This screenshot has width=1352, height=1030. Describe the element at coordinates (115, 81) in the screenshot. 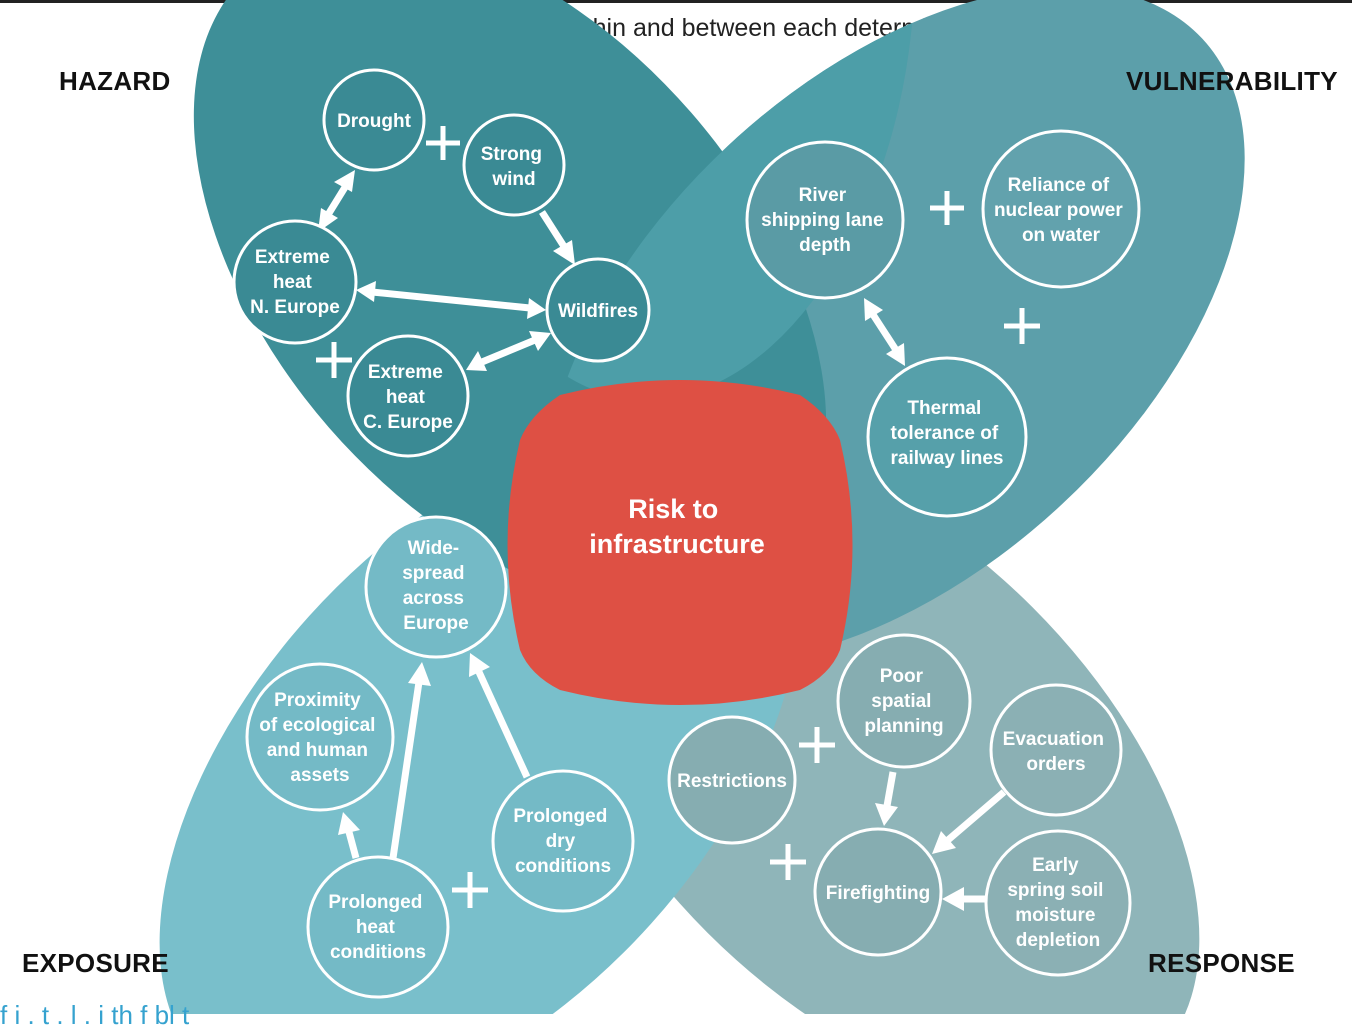

I see `hazard-label: HAZARD` at that location.